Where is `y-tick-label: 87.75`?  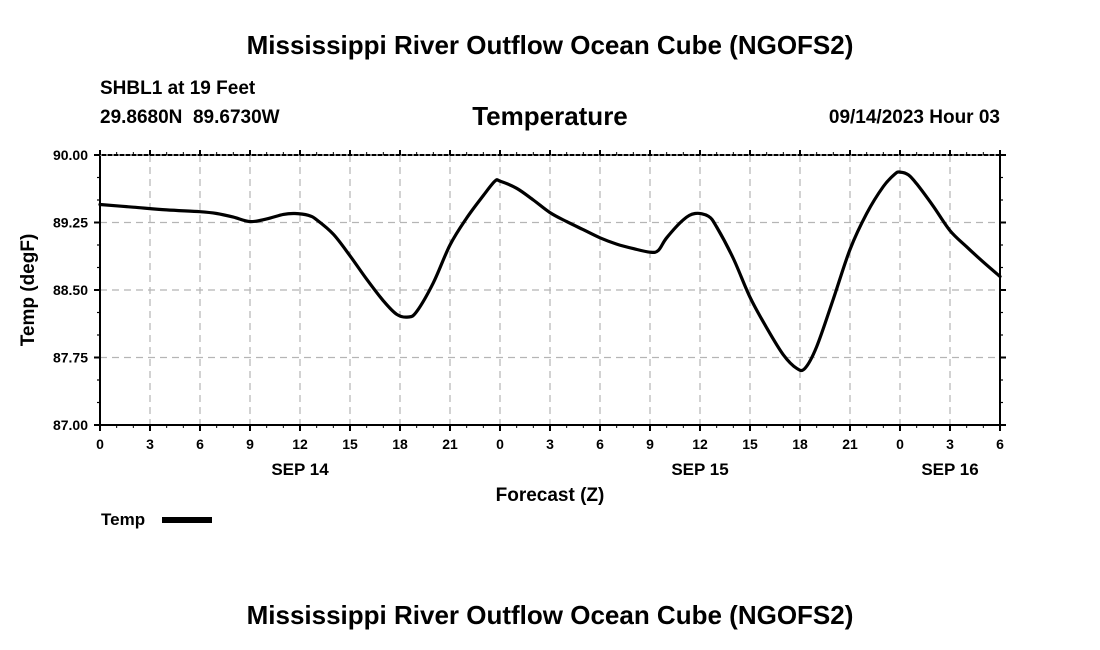 y-tick-label: 87.75 is located at coordinates (70, 358).